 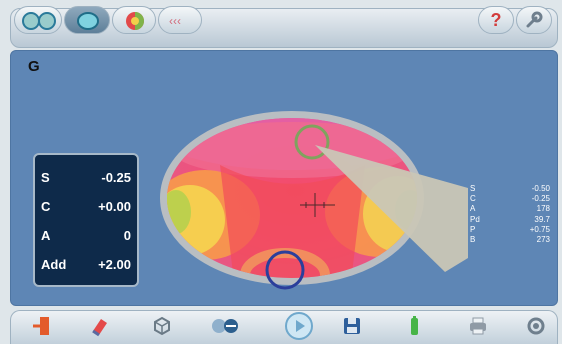 I want to click on param-value: +2.00, so click(x=114, y=264).